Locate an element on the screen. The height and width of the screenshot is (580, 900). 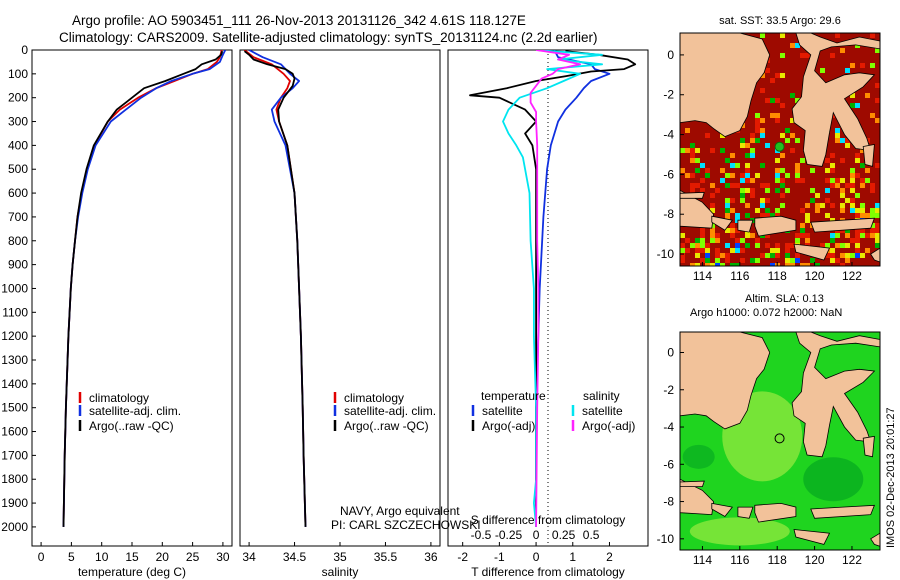
difference-legend-temperature: temperature satellite Argo(-adj) is located at coordinates (508, 411).